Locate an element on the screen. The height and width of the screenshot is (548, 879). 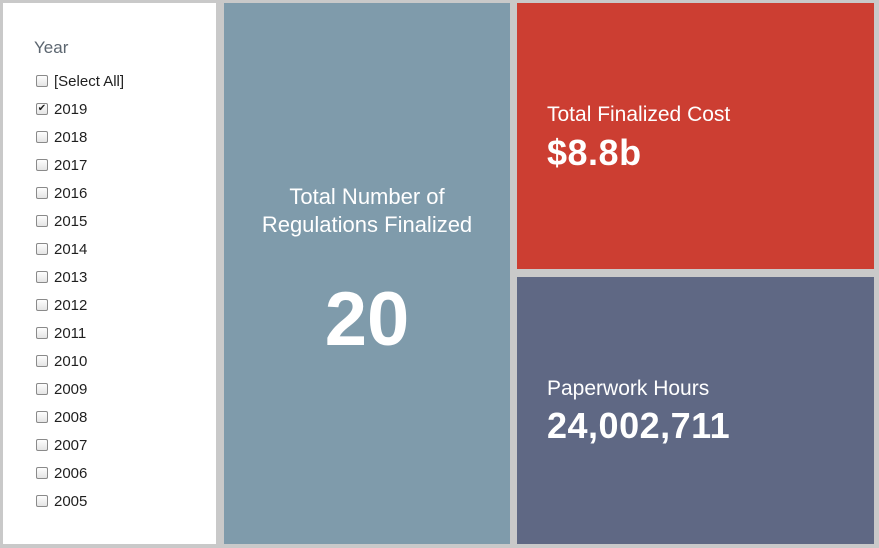
year-option-label: 2014 is located at coordinates (71, 249).